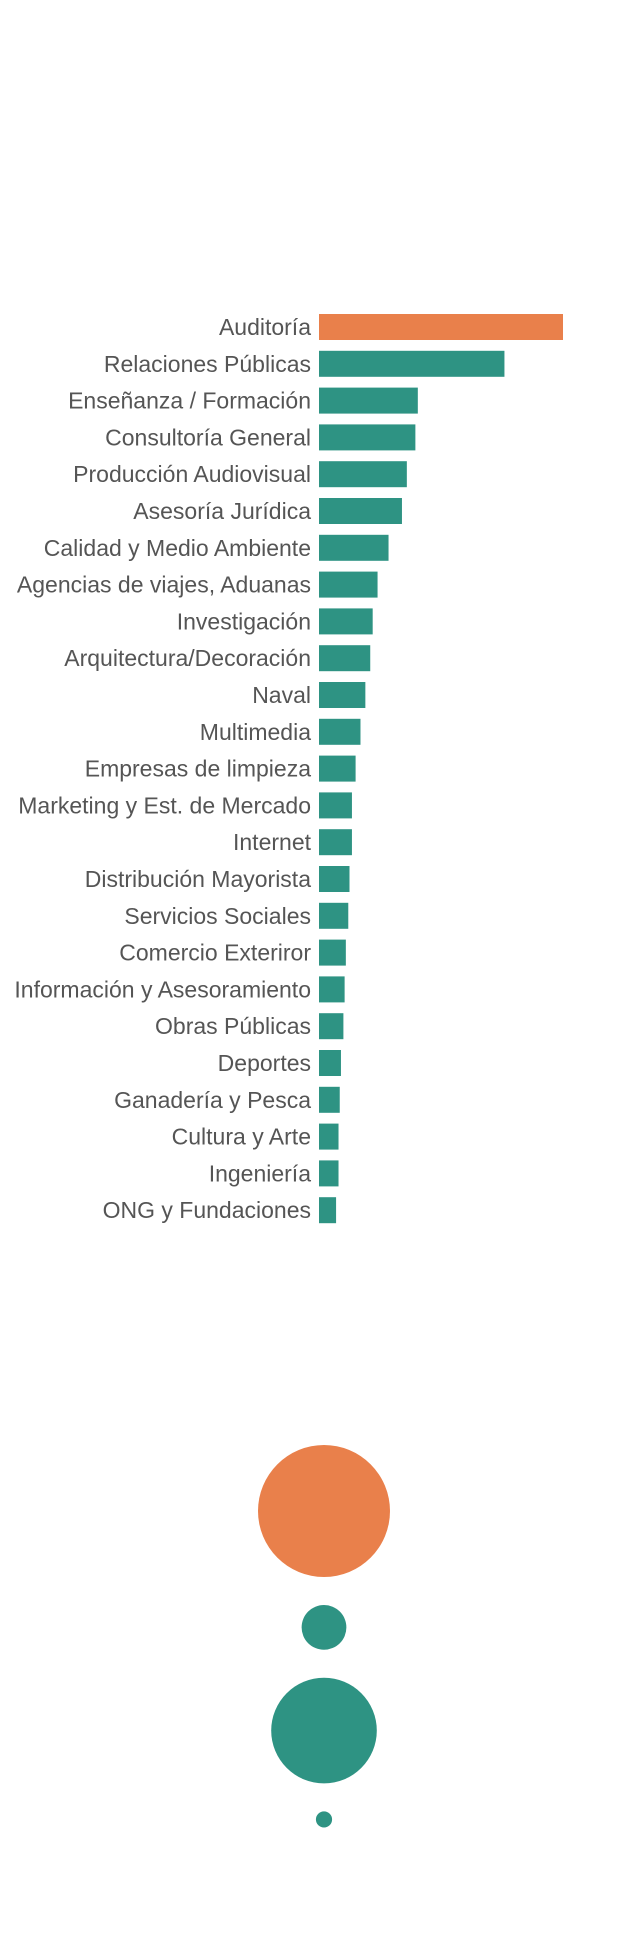  I want to click on category-label: Enseñanza / Formación, so click(189, 401).